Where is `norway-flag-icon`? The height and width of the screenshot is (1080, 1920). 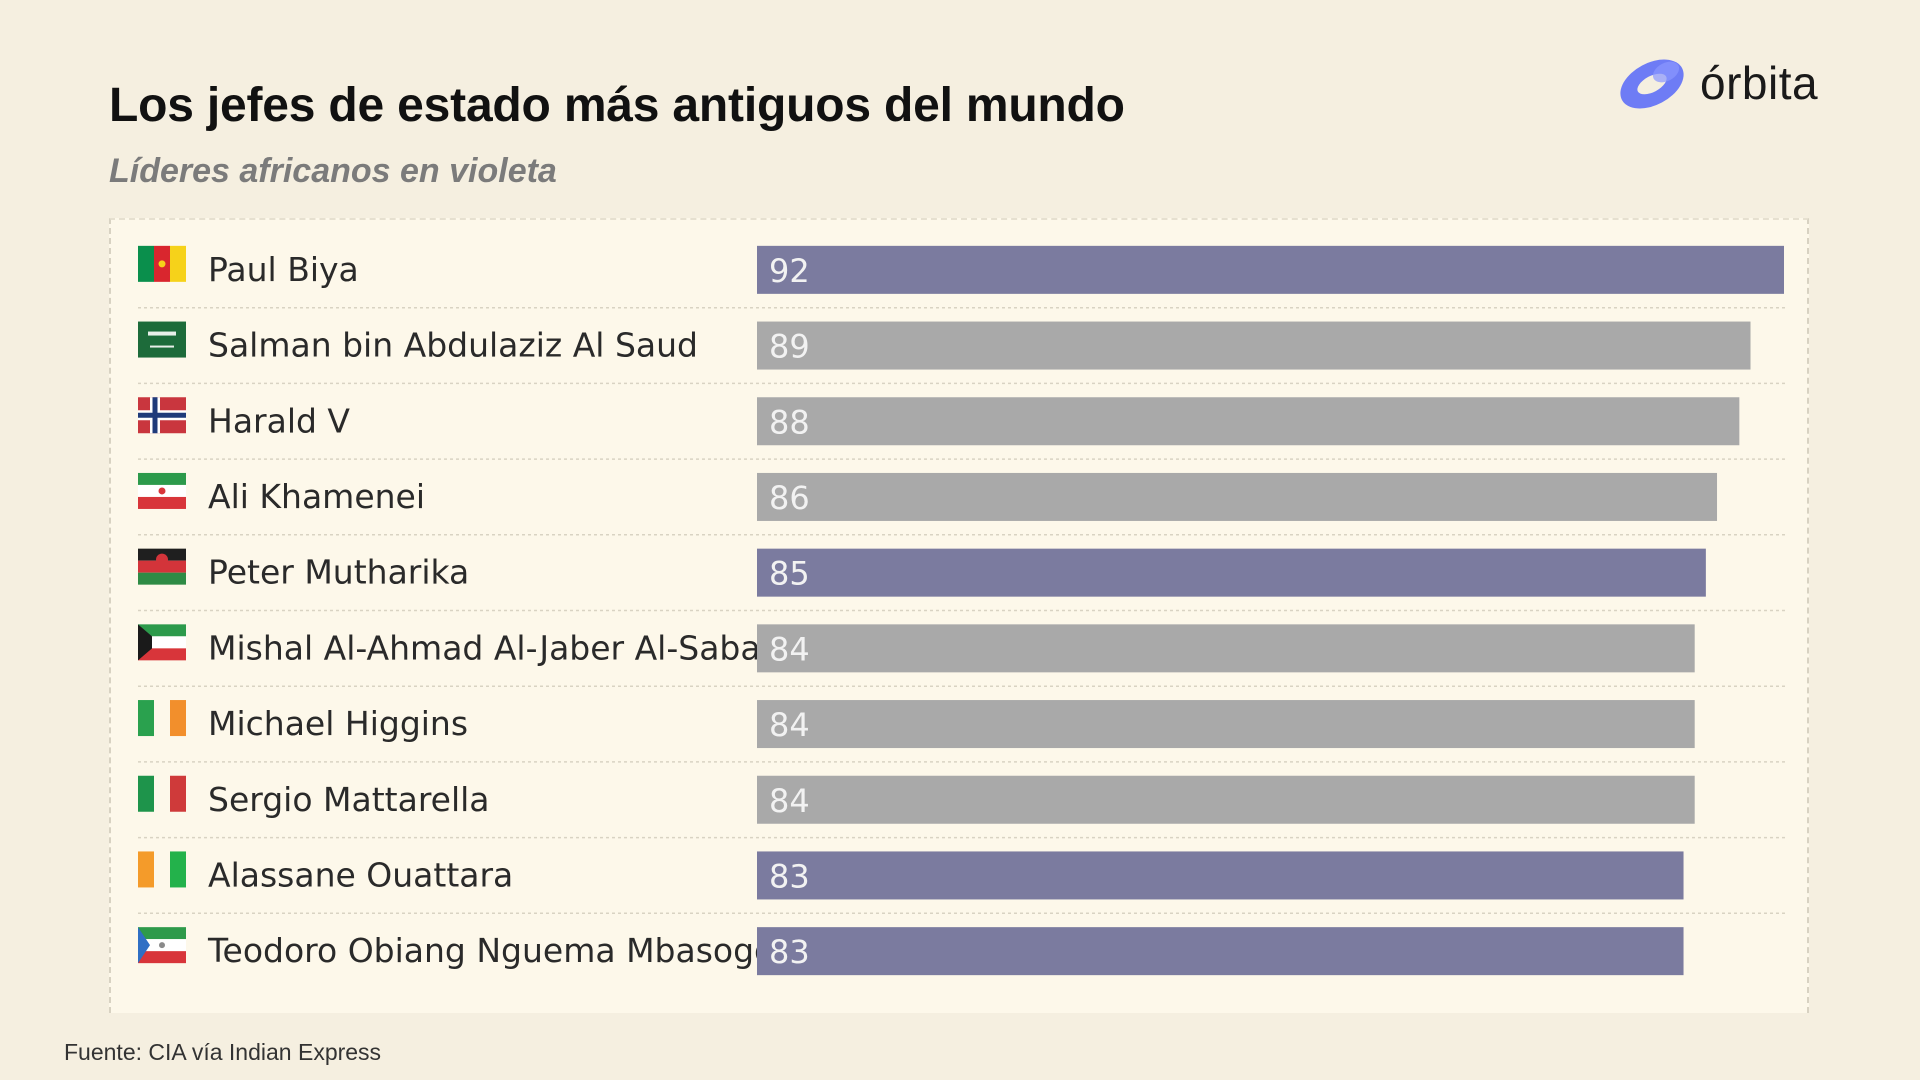 norway-flag-icon is located at coordinates (162, 415).